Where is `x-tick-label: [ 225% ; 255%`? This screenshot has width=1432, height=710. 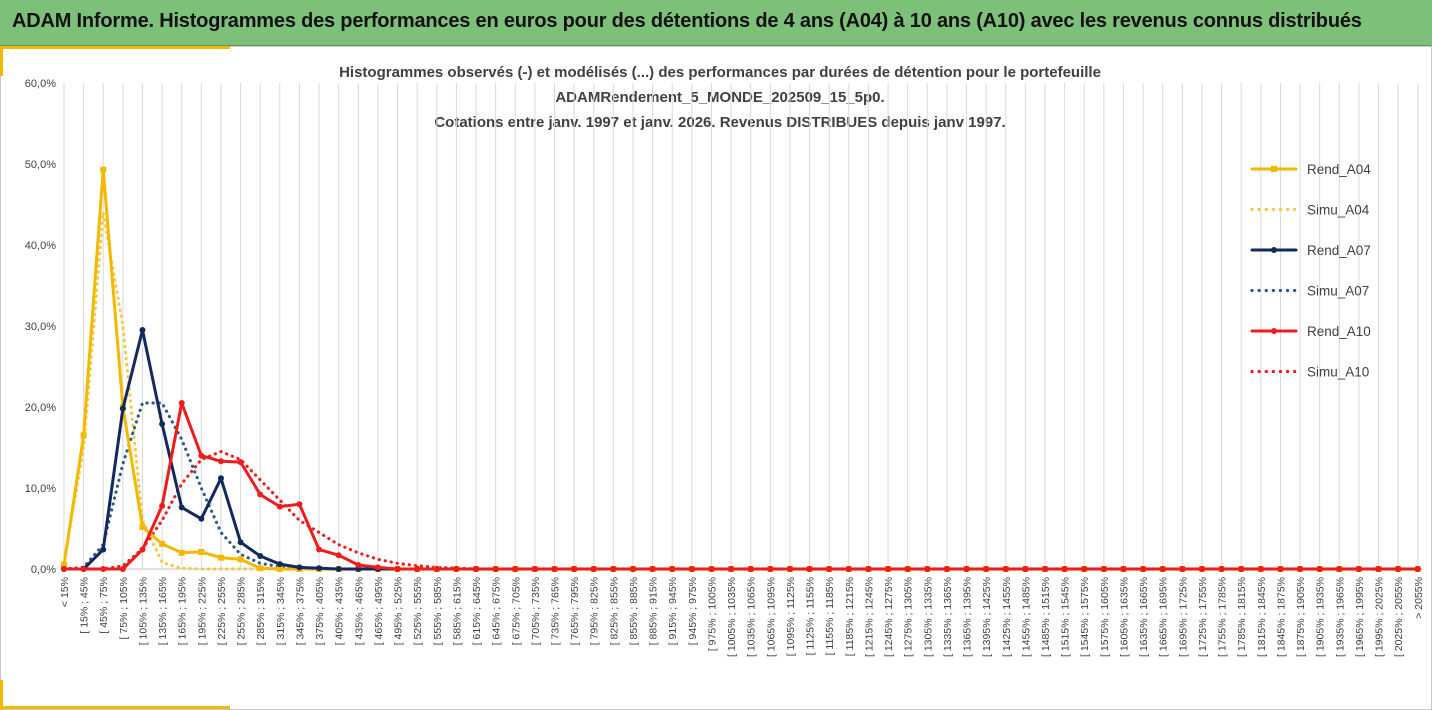
x-tick-label: [ 225% ; 255% is located at coordinates (222, 611).